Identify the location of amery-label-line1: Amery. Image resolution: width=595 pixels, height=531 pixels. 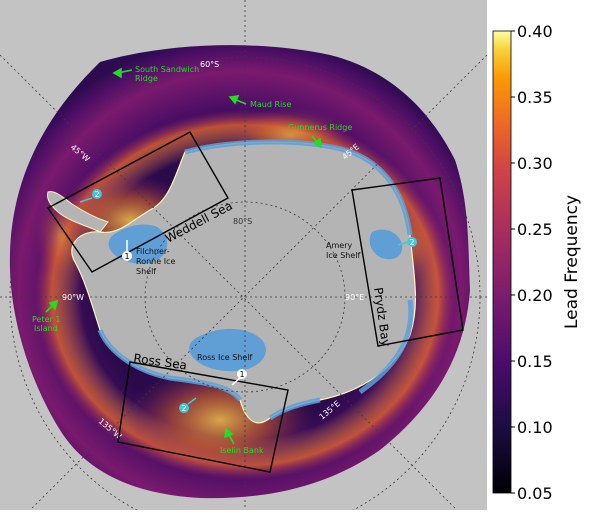
(339, 245).